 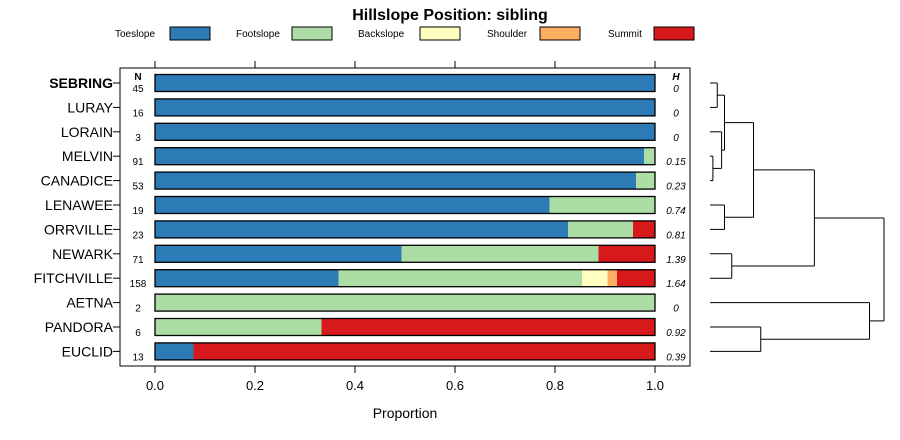 What do you see at coordinates (135, 34) in the screenshot?
I see `legend-label-toeslope: Toeslope` at bounding box center [135, 34].